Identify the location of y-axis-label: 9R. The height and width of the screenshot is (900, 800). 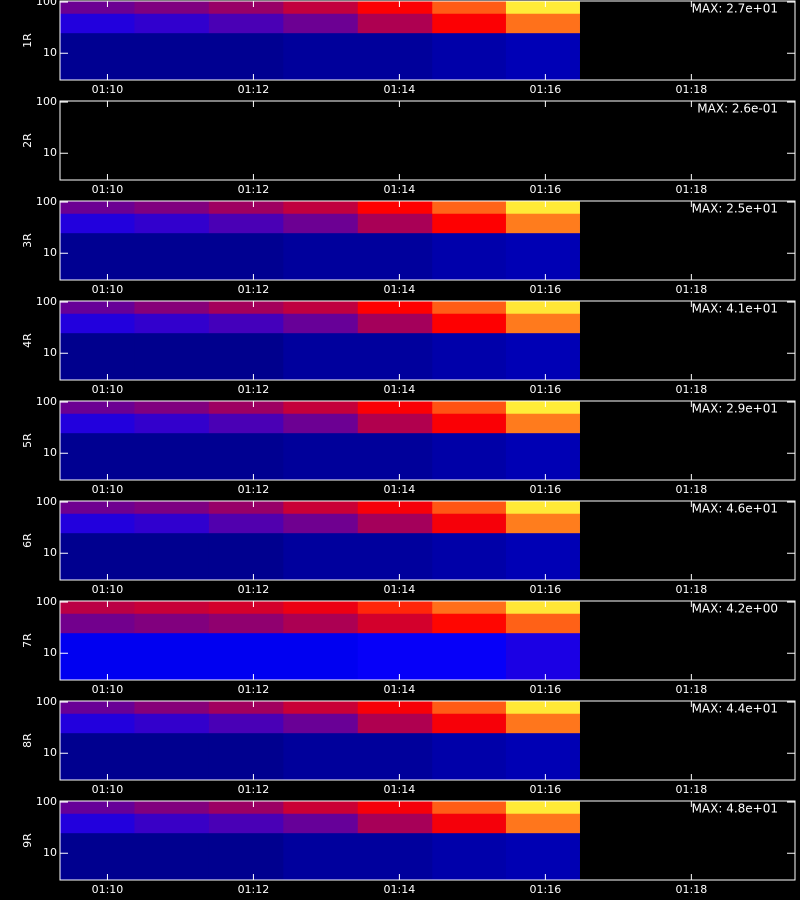
(27, 840).